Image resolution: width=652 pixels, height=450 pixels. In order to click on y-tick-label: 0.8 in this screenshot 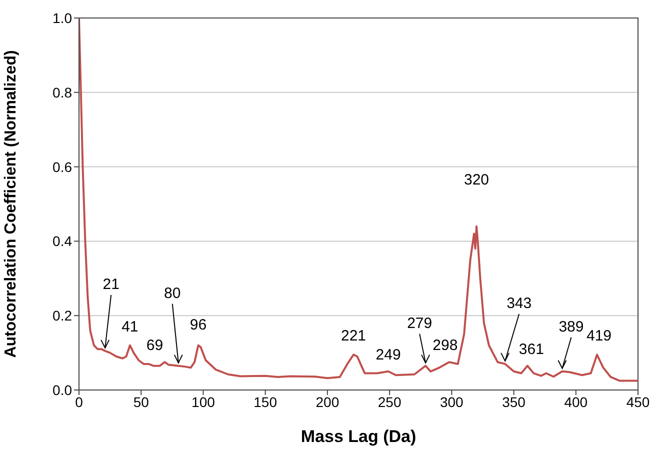, I will do `click(62, 92)`.